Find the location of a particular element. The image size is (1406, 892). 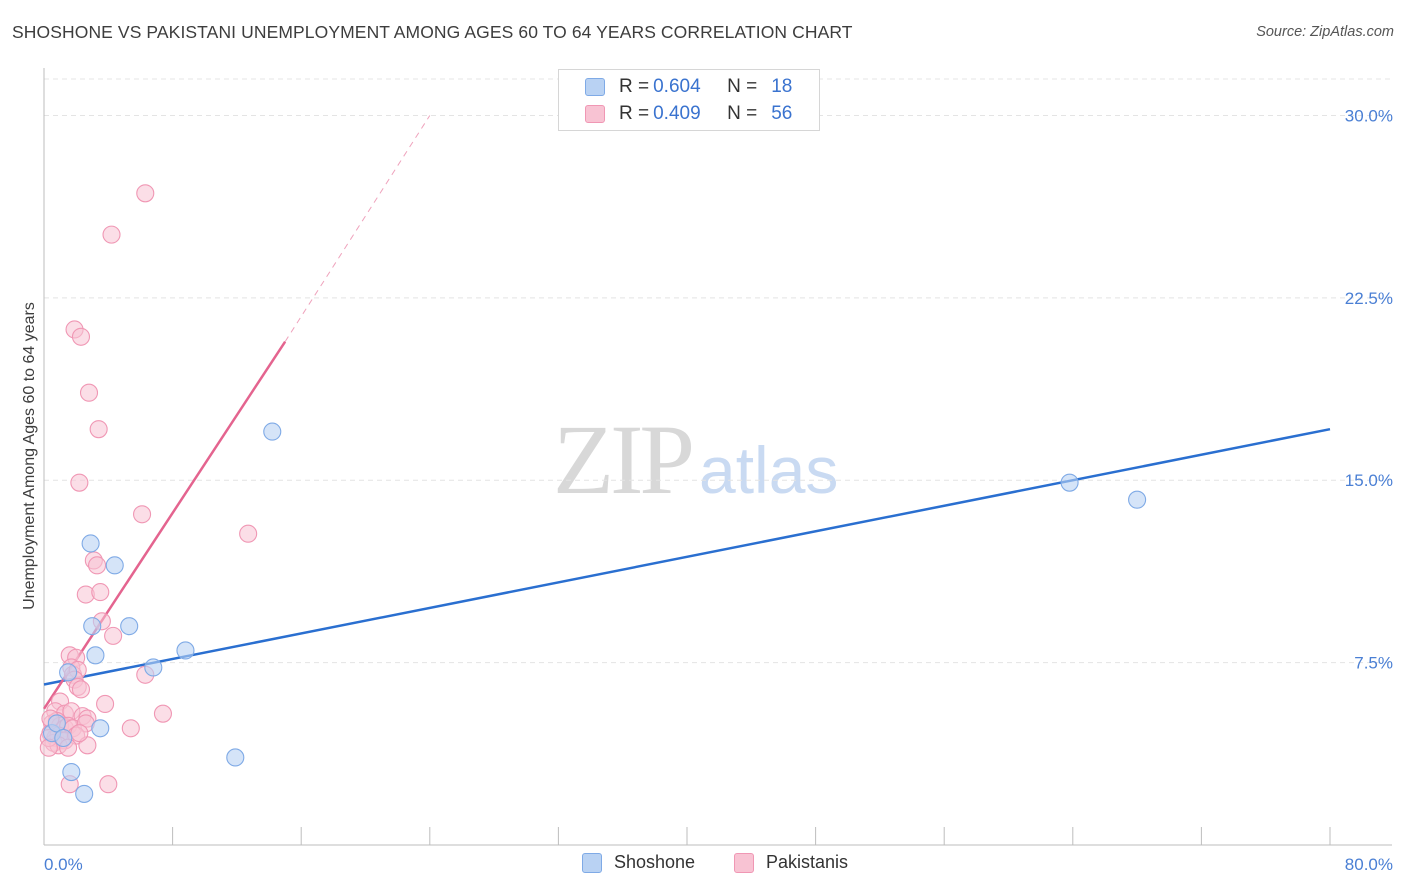

legend-n-label-shoshone: N = is located at coordinates (742, 86).